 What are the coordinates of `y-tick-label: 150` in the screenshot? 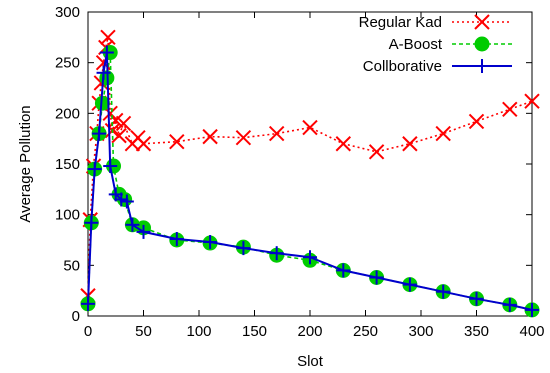 It's located at (67, 164).